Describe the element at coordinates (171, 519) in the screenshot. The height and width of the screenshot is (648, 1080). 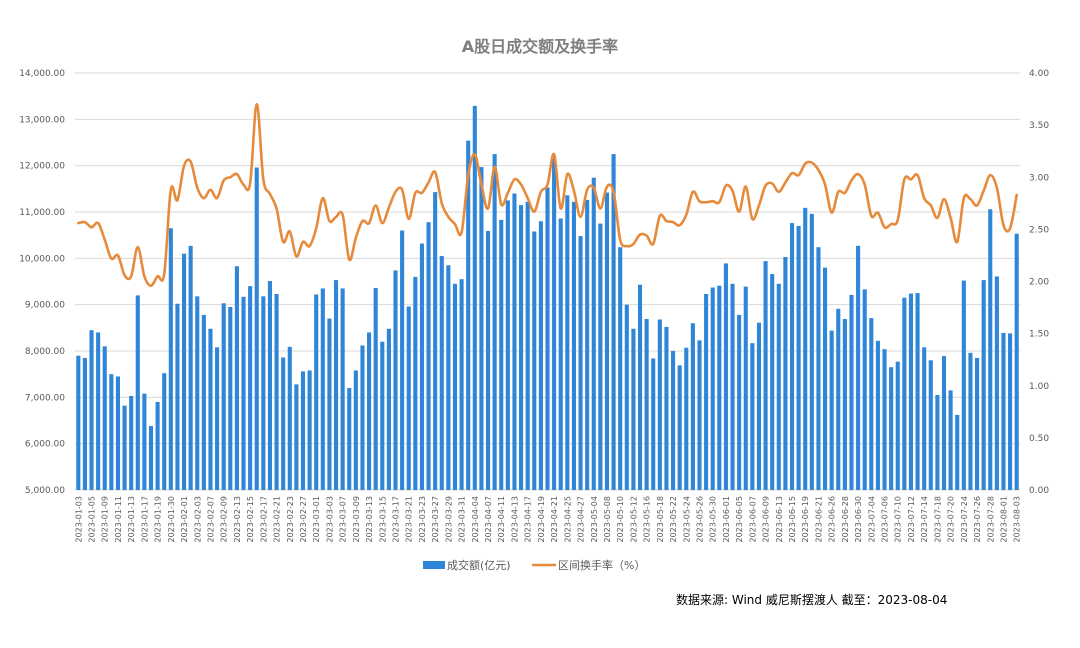
I see `x-tick-label: 2023-01-30` at that location.